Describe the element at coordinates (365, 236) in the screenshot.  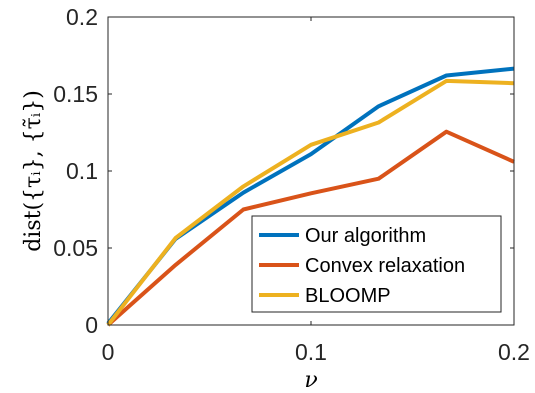
I see `legend-label-our-algorithm: Our algorithm` at that location.